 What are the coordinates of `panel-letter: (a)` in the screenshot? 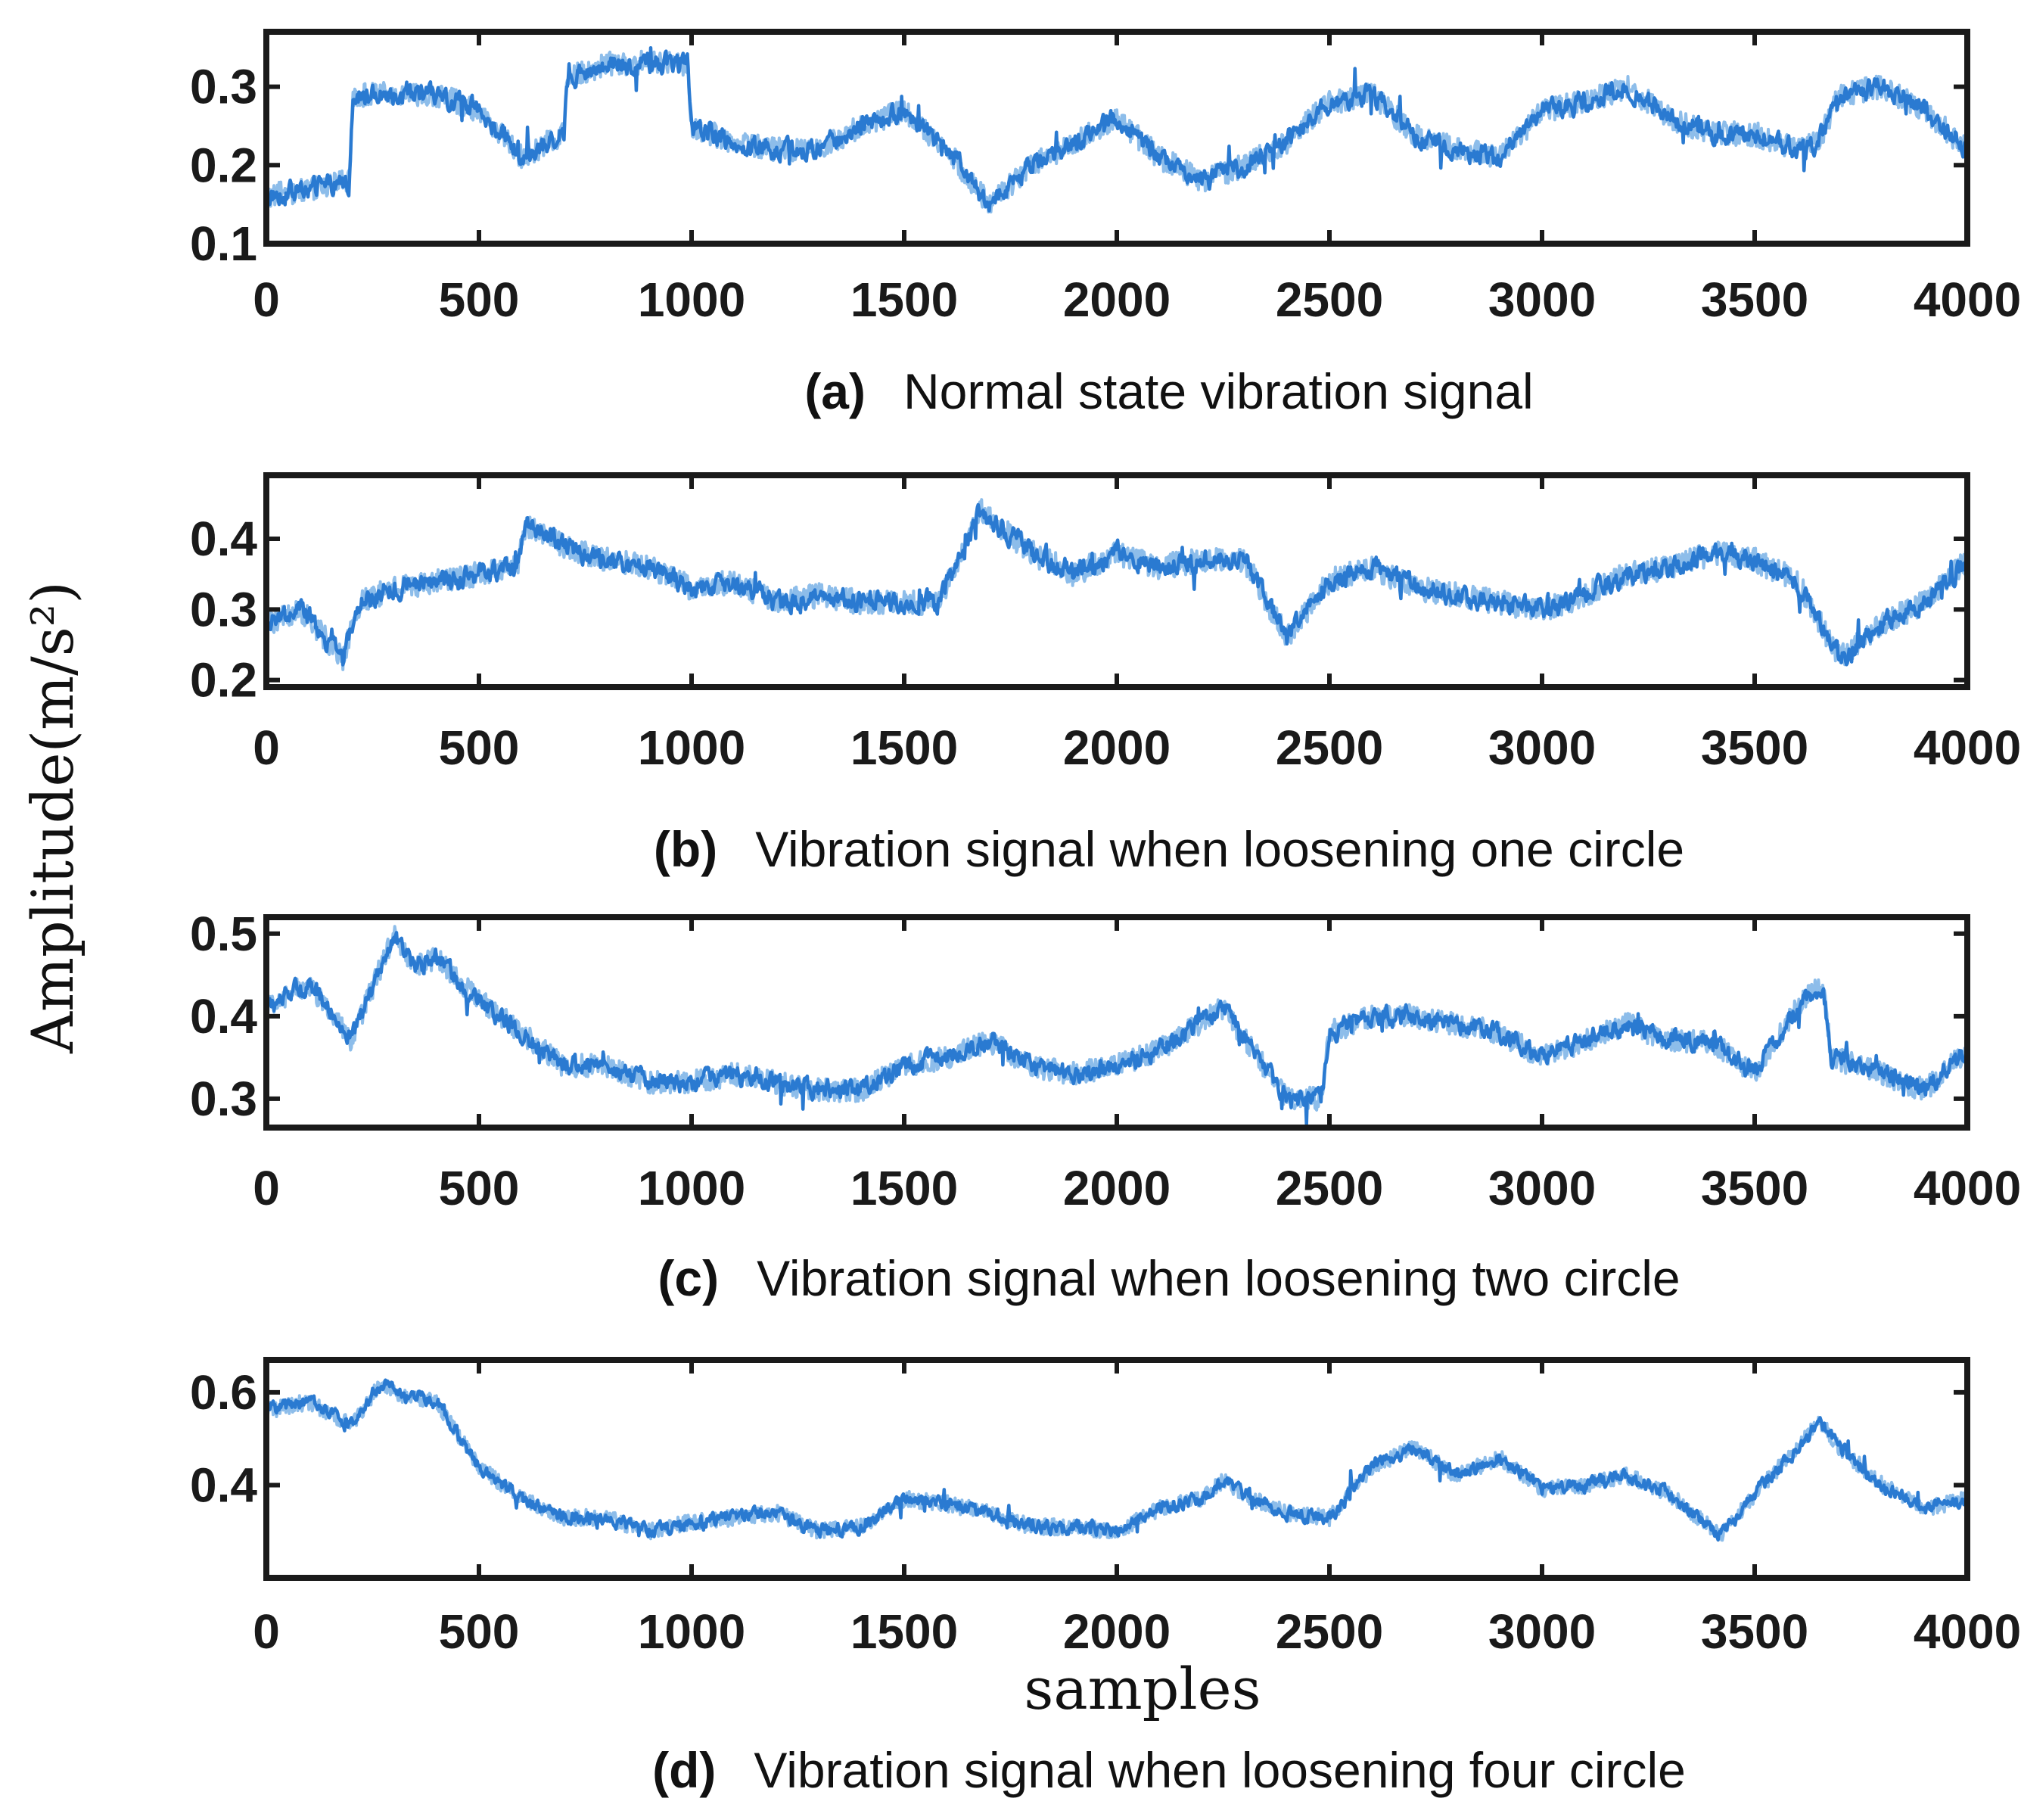 It's located at (835, 391).